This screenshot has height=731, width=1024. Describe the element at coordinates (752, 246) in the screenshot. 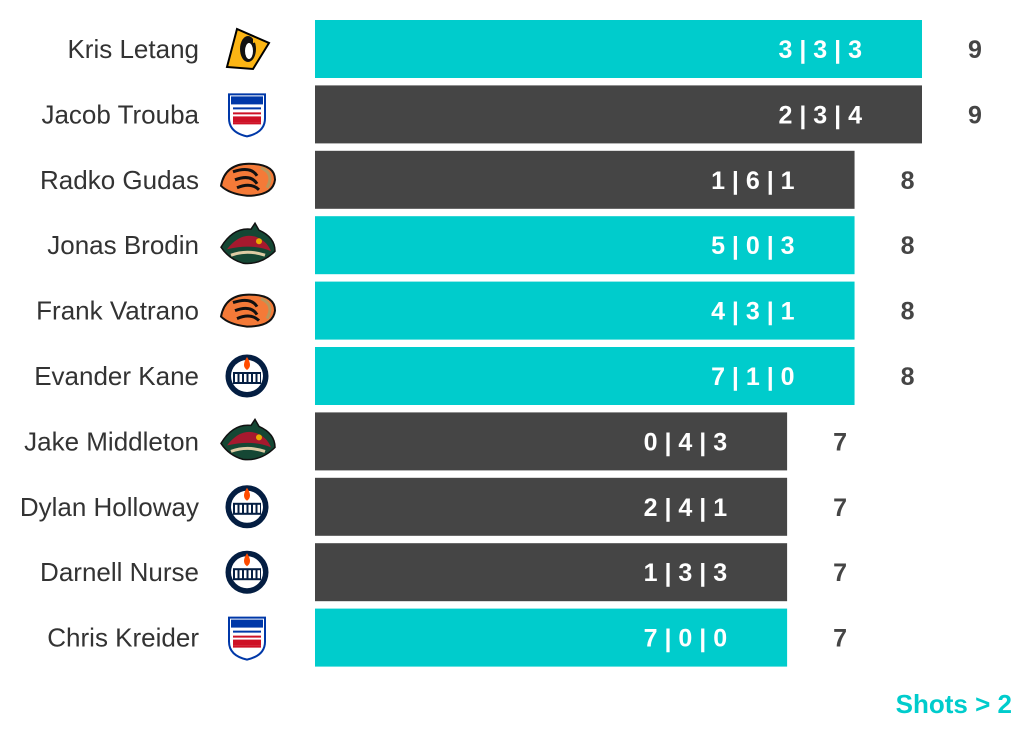

I see `bar-breakdown-label: 5 | 0 | 3` at that location.